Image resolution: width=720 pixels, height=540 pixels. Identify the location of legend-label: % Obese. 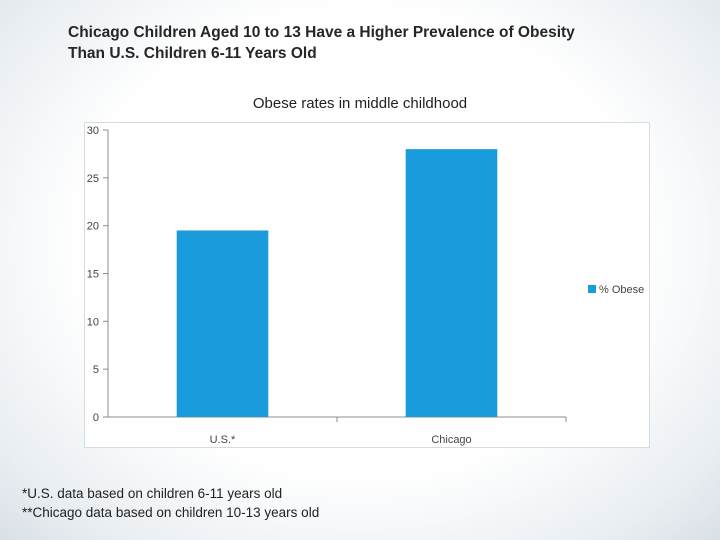
(621, 290).